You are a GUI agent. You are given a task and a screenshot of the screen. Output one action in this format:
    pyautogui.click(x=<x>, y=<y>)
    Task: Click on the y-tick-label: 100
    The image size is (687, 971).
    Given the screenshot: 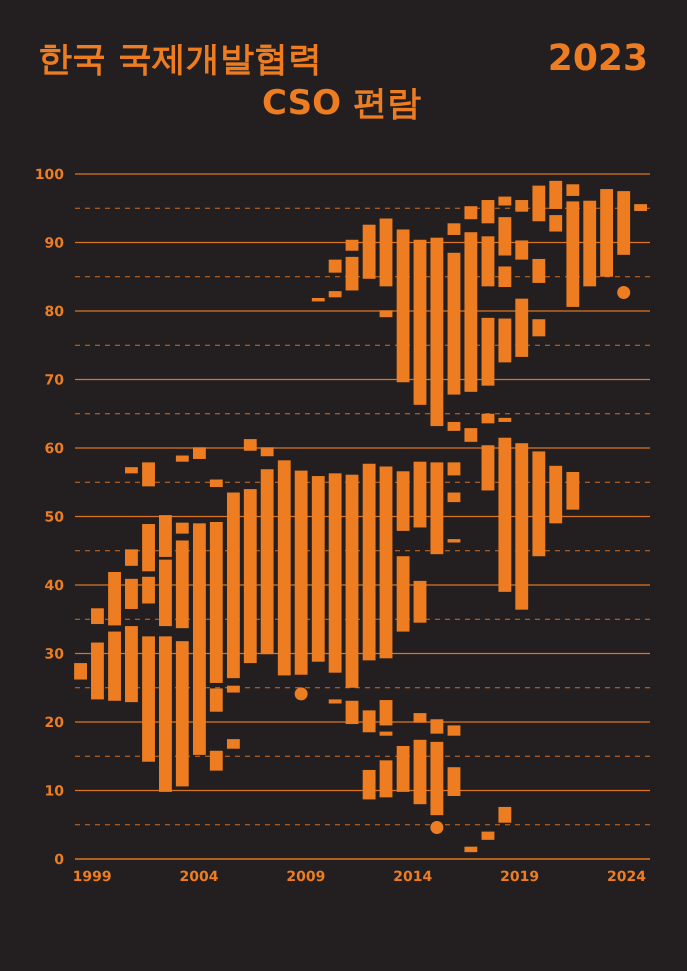 What is the action you would take?
    pyautogui.click(x=49, y=175)
    